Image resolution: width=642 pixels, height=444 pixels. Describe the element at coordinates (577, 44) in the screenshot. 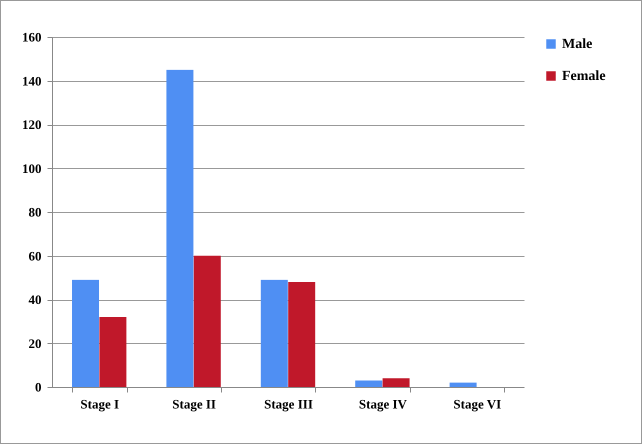

I see `legend-label: Male` at that location.